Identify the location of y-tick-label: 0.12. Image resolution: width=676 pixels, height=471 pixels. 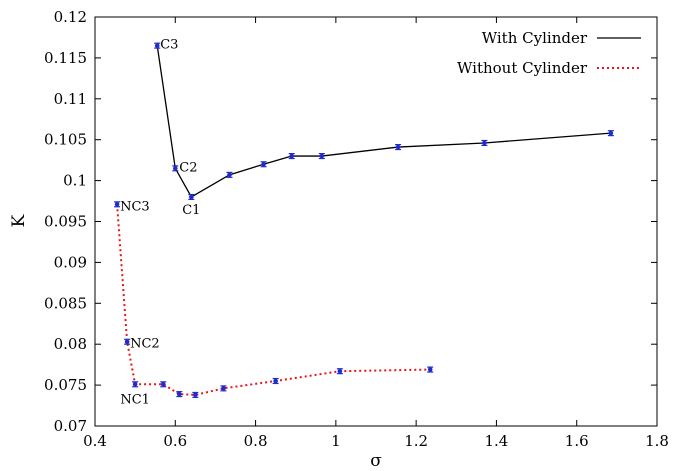
(70, 17).